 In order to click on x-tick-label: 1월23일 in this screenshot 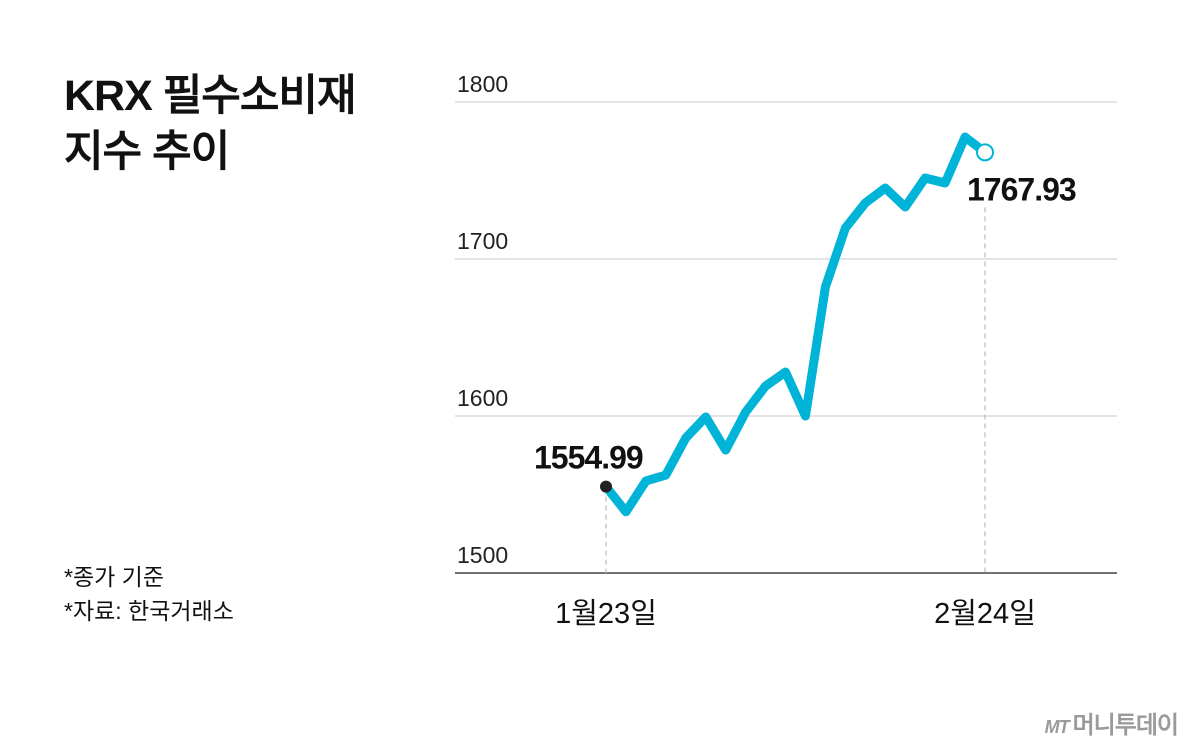, I will do `click(606, 613)`.